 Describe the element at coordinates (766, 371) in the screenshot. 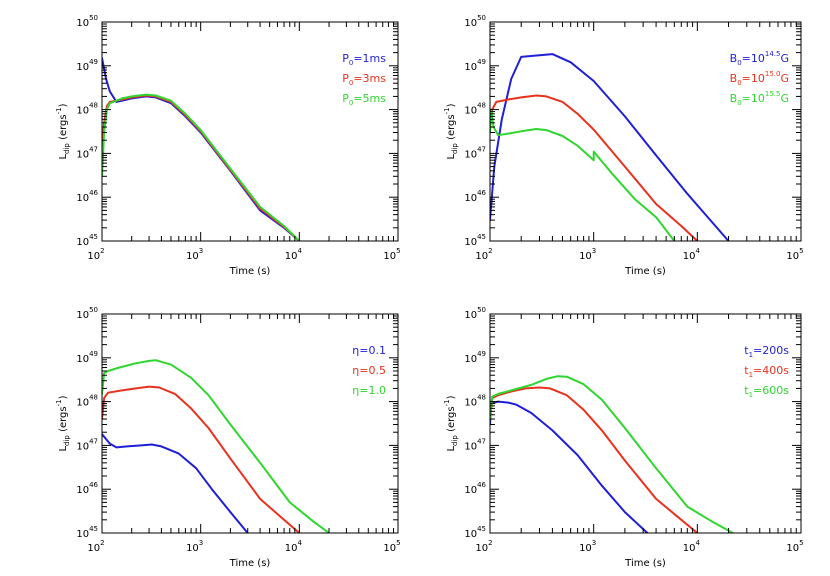

I see `legend-entry-2: t1=400s` at that location.